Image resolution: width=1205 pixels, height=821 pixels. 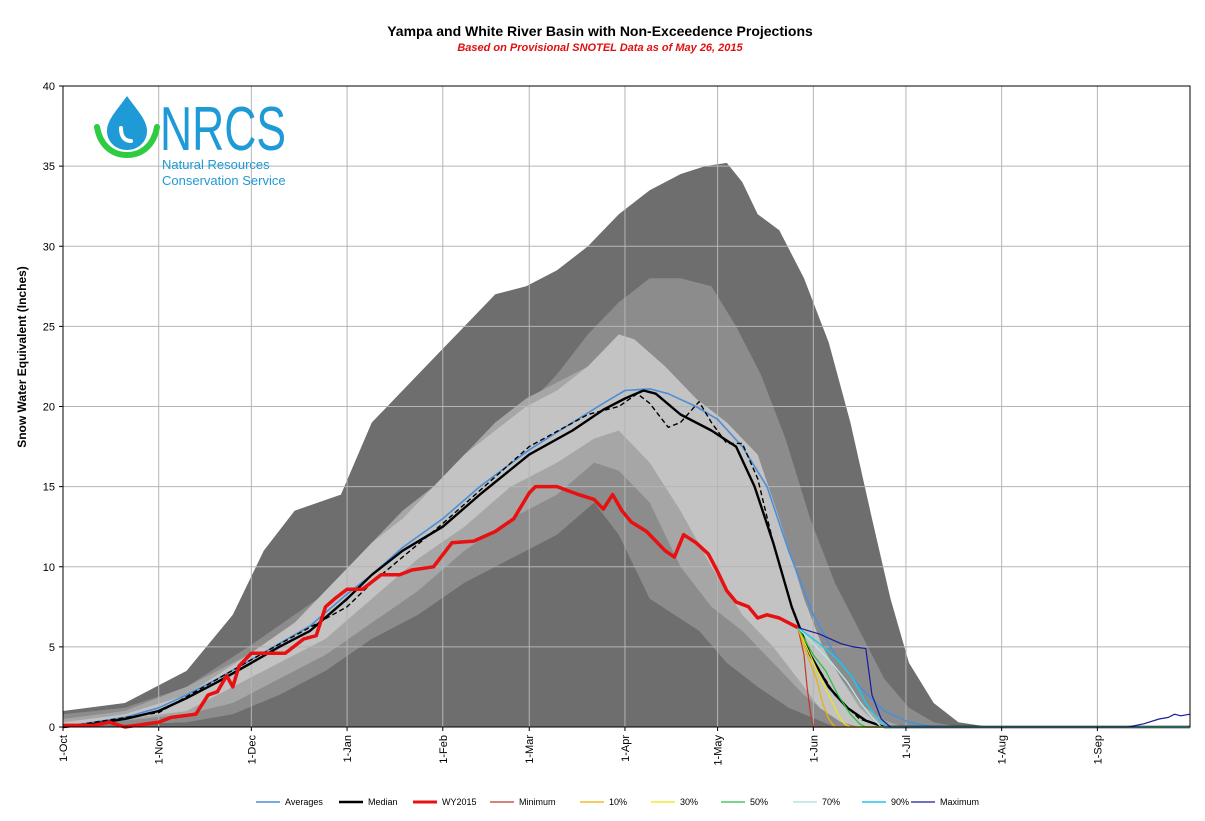 I want to click on legend-item-maximum: Maximum, so click(x=945, y=802).